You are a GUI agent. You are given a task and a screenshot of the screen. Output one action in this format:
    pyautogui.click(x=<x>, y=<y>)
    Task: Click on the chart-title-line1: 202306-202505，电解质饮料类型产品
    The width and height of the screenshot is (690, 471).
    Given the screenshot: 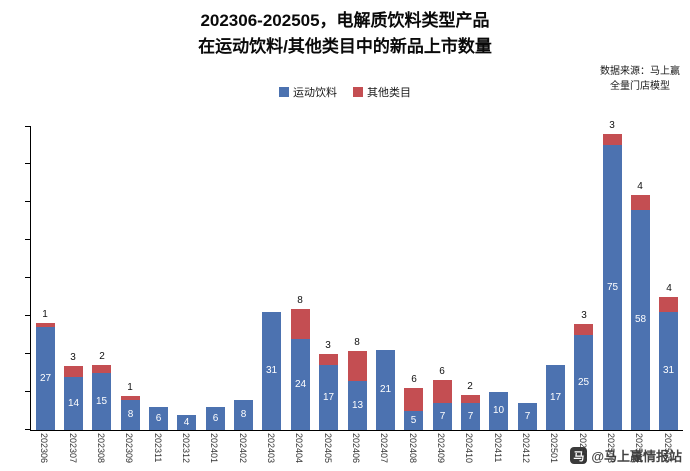 What is the action you would take?
    pyautogui.click(x=345, y=20)
    